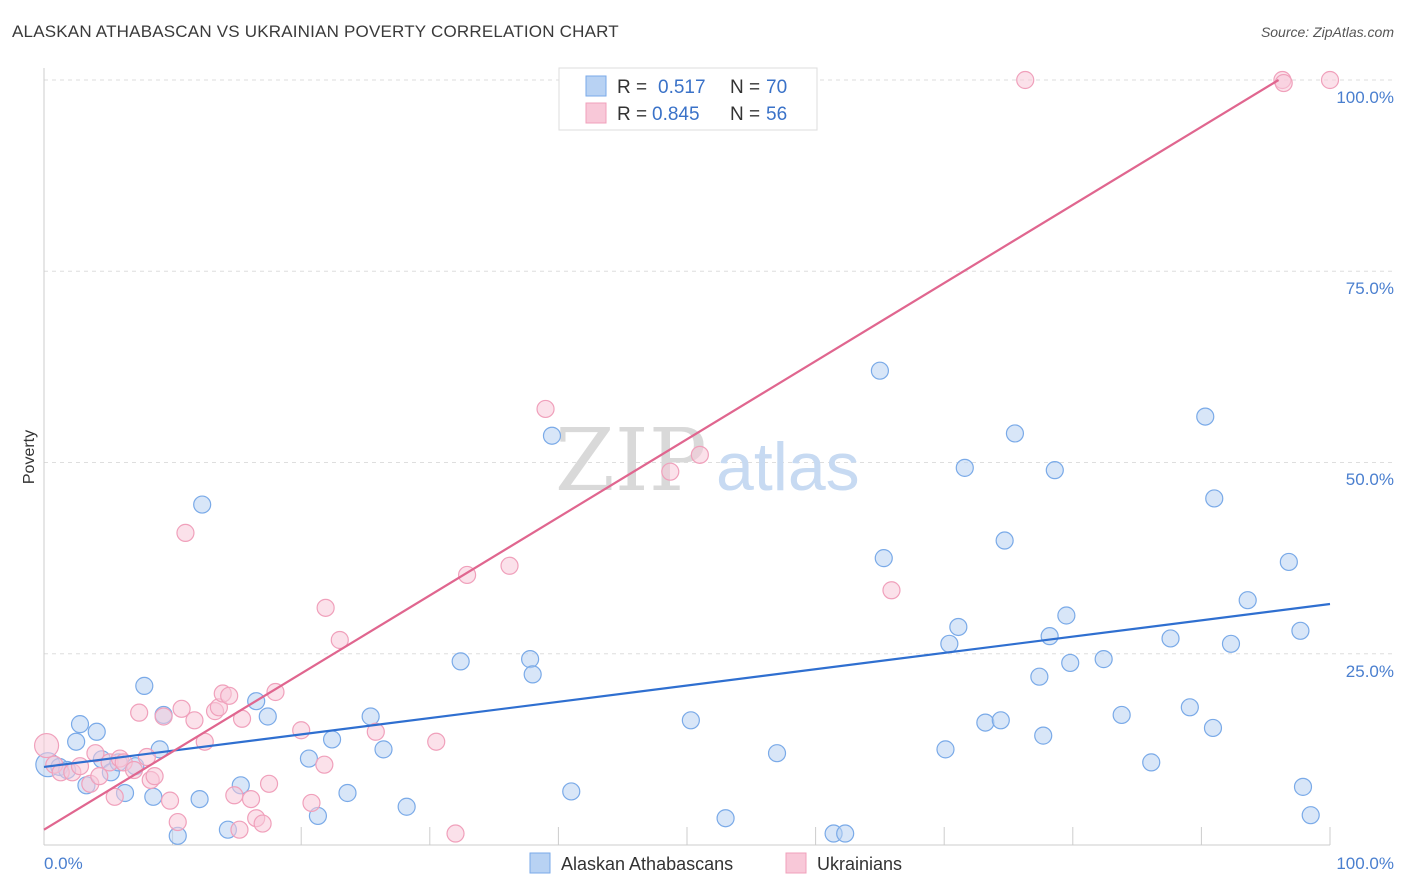 The image size is (1406, 892). What do you see at coordinates (647, 864) in the screenshot?
I see `legend-label-athabascans: Alaskan Athabascans` at bounding box center [647, 864].